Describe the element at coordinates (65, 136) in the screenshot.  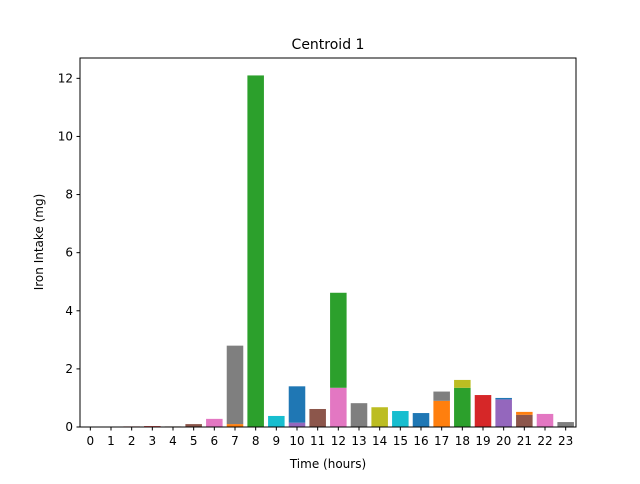
I see `y-tick-label: 10` at that location.